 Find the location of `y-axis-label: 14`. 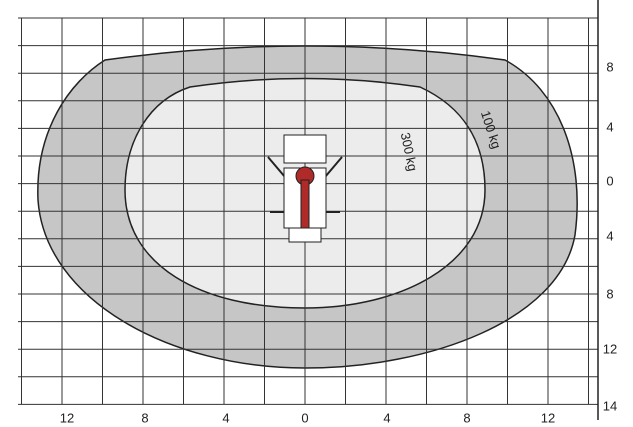

y-axis-label: 14 is located at coordinates (610, 405).